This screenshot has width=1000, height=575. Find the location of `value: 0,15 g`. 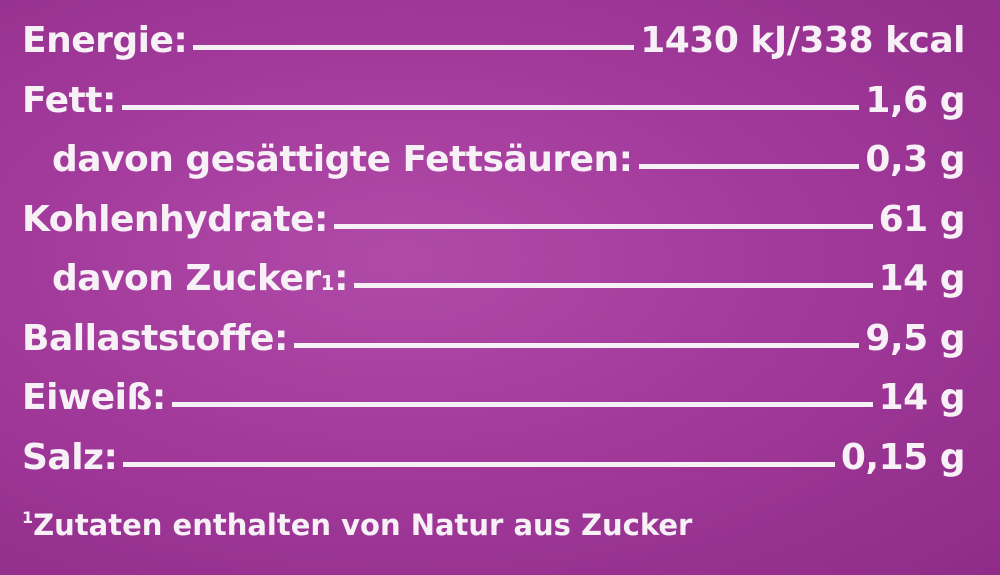

value: 0,15 g is located at coordinates (903, 457).